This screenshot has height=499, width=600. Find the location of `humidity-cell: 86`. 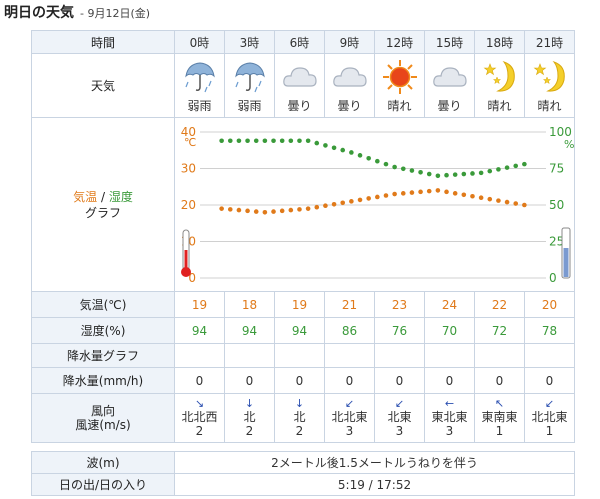

humidity-cell: 86 is located at coordinates (349, 330).